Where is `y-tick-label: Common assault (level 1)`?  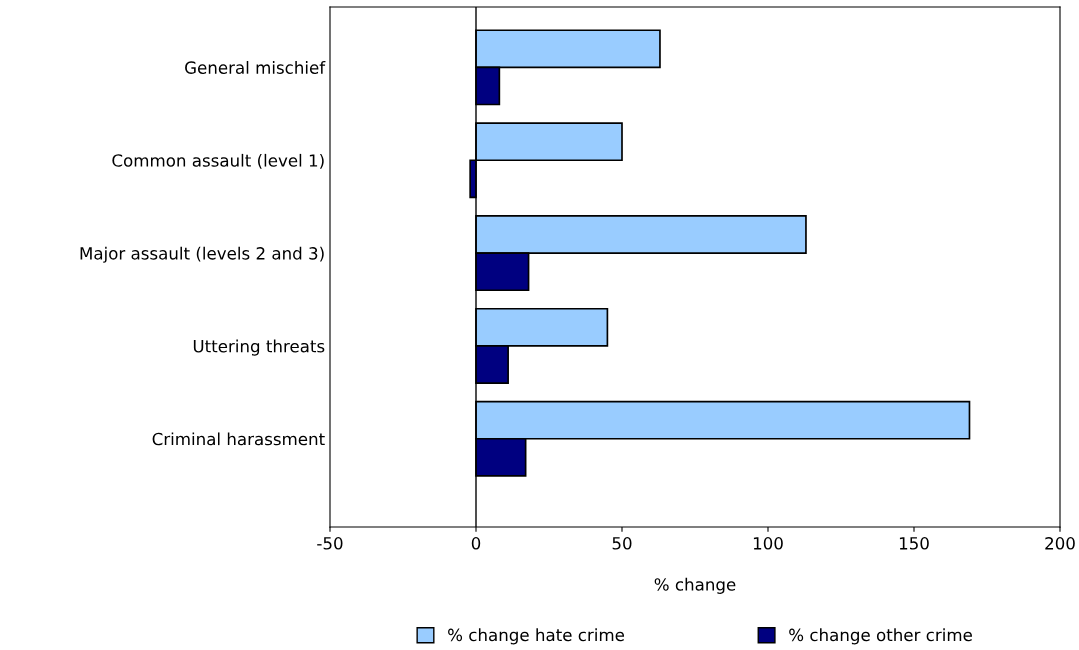 y-tick-label: Common assault (level 1) is located at coordinates (218, 161).